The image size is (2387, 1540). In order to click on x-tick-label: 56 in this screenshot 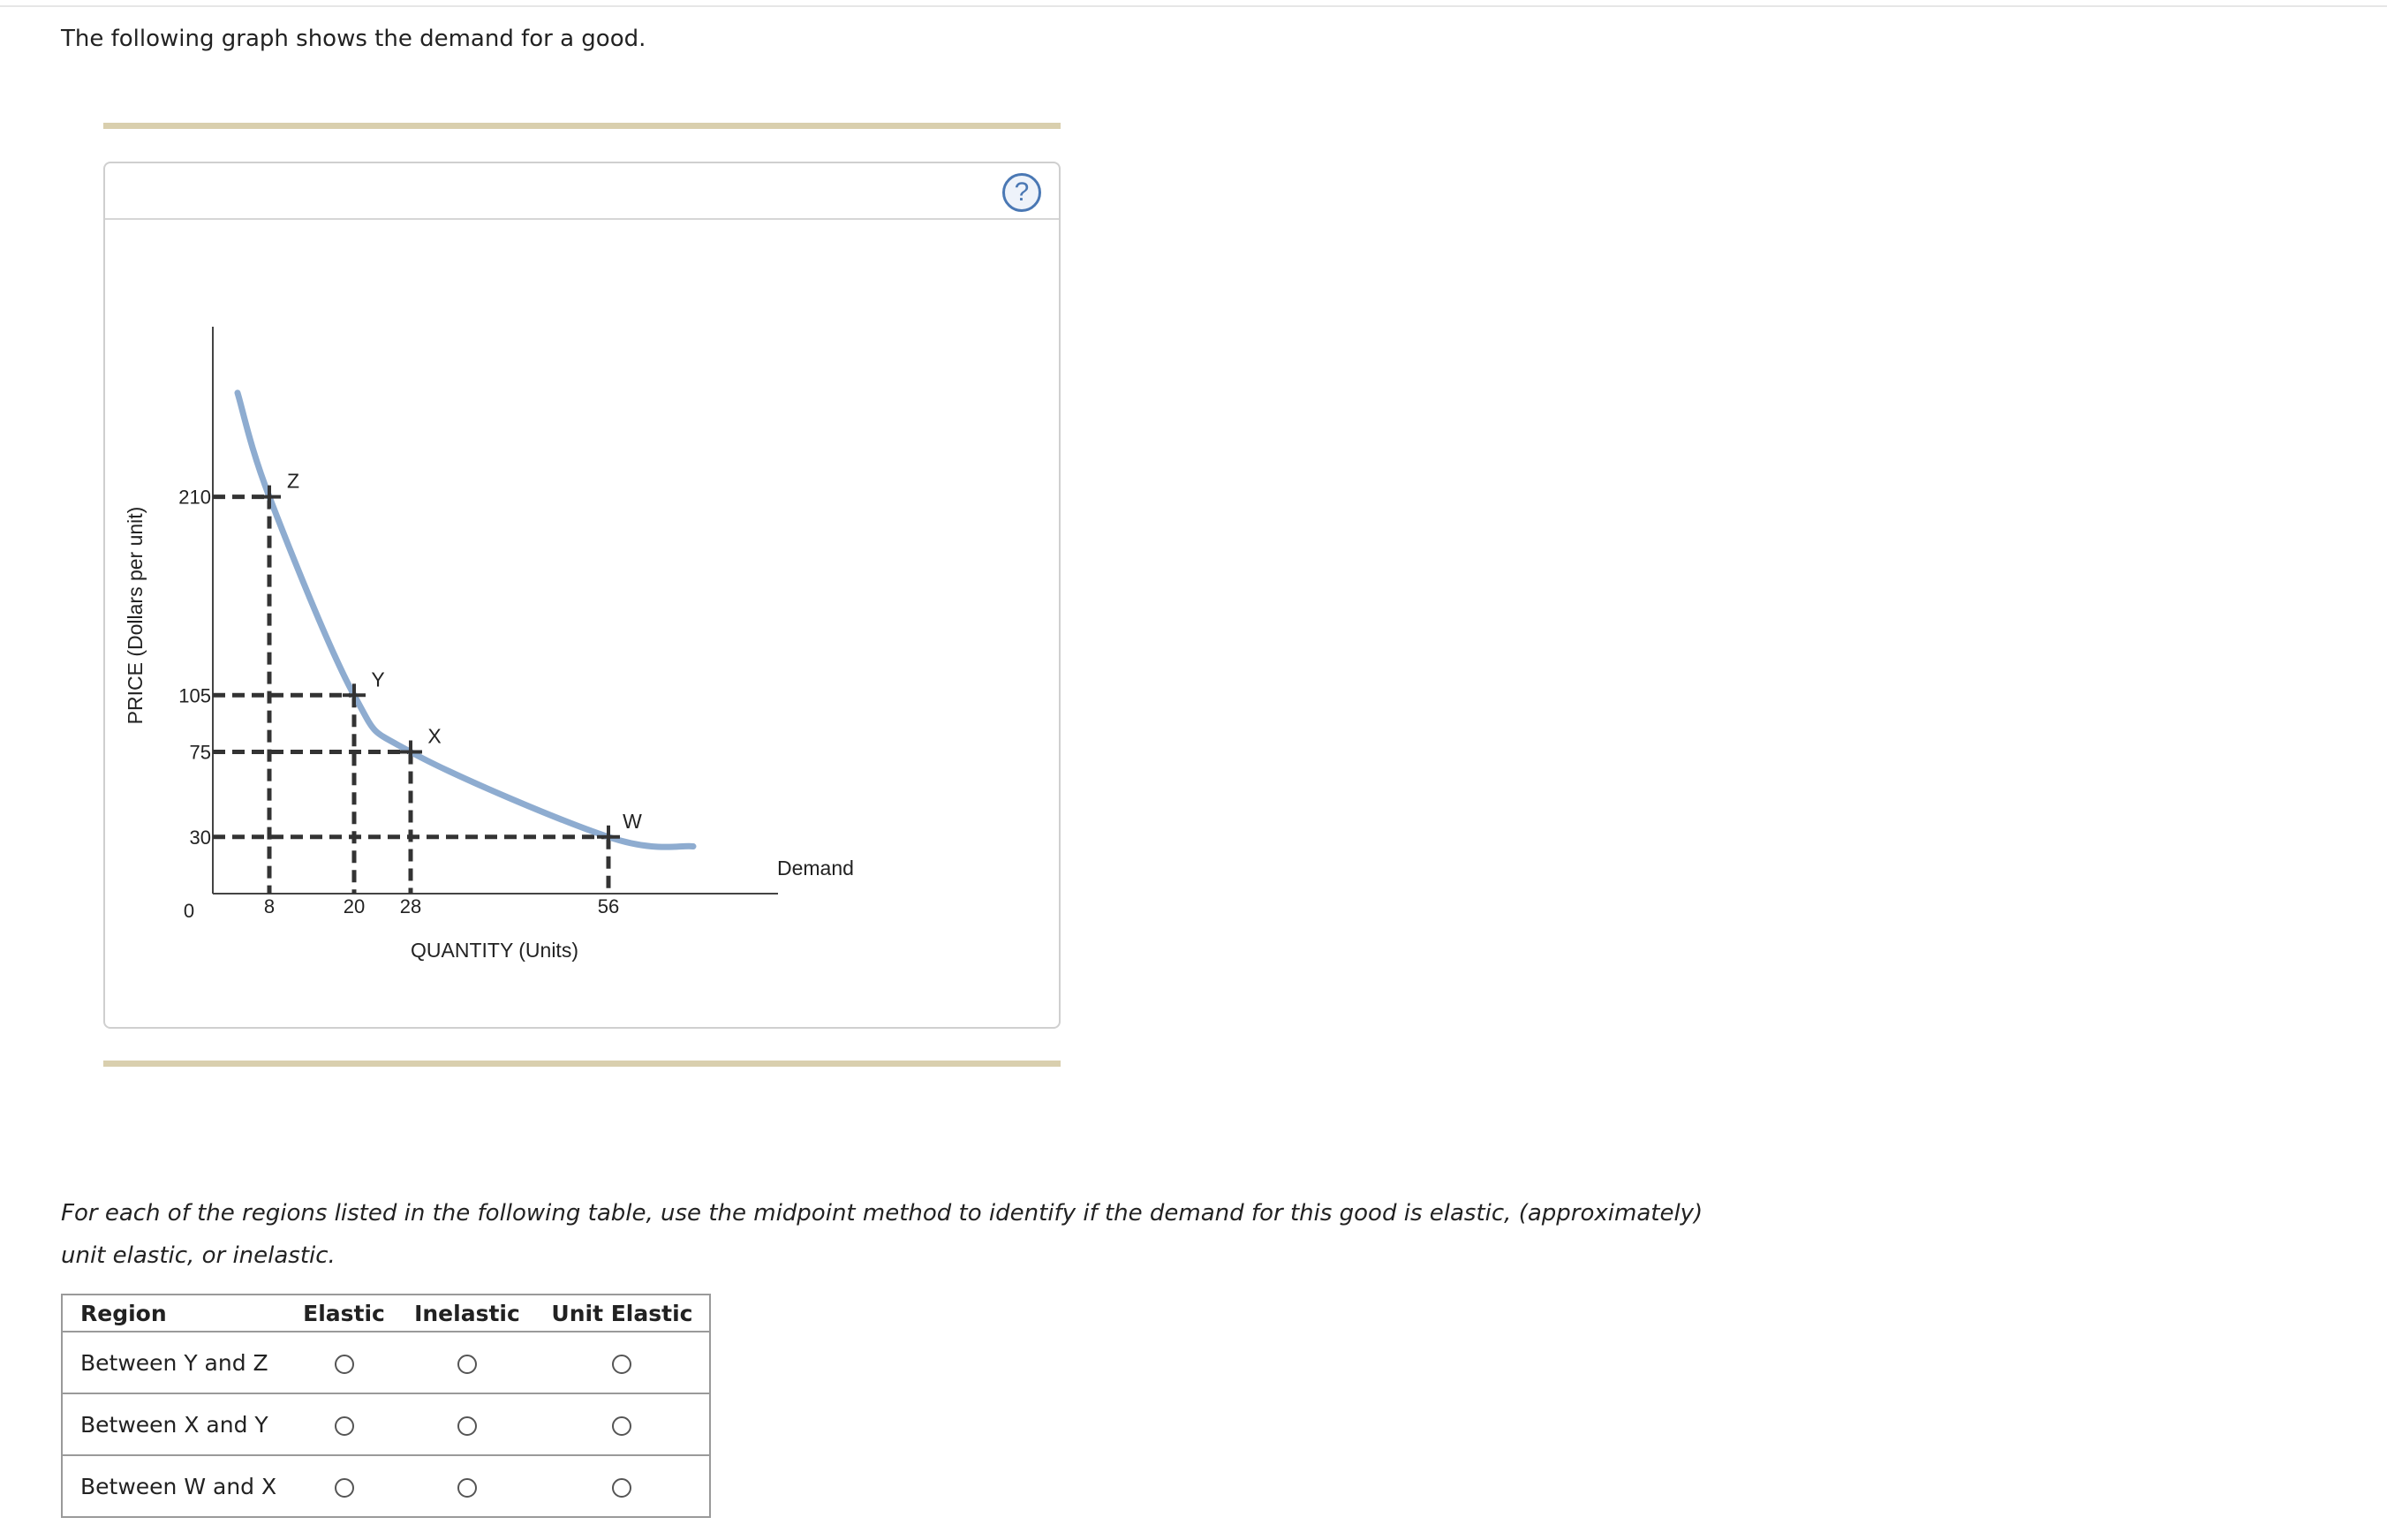, I will do `click(608, 906)`.